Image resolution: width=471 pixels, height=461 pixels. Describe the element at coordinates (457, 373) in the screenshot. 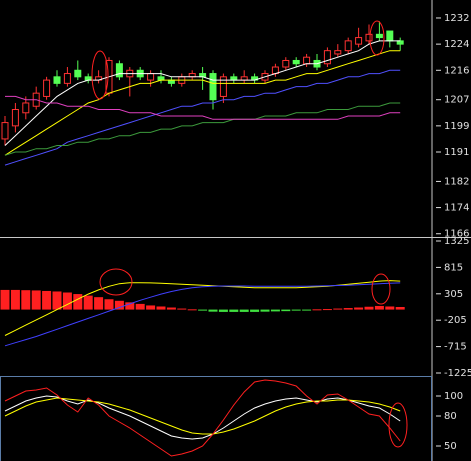

I see `y-tick-label: -1225` at that location.